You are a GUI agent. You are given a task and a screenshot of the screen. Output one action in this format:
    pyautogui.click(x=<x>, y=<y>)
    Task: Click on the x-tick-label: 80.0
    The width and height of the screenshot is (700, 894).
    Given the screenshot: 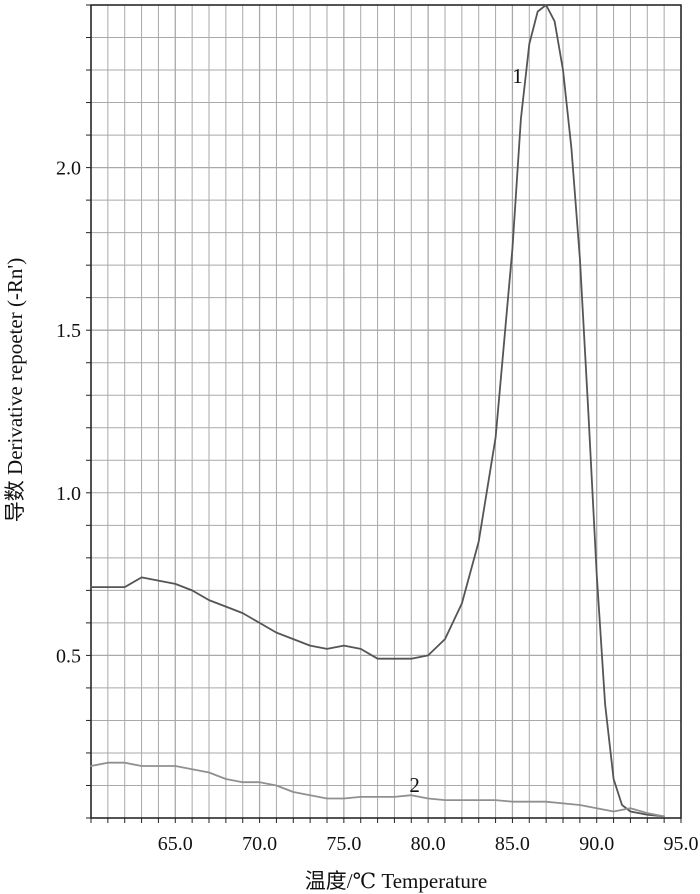 What is the action you would take?
    pyautogui.click(x=428, y=844)
    